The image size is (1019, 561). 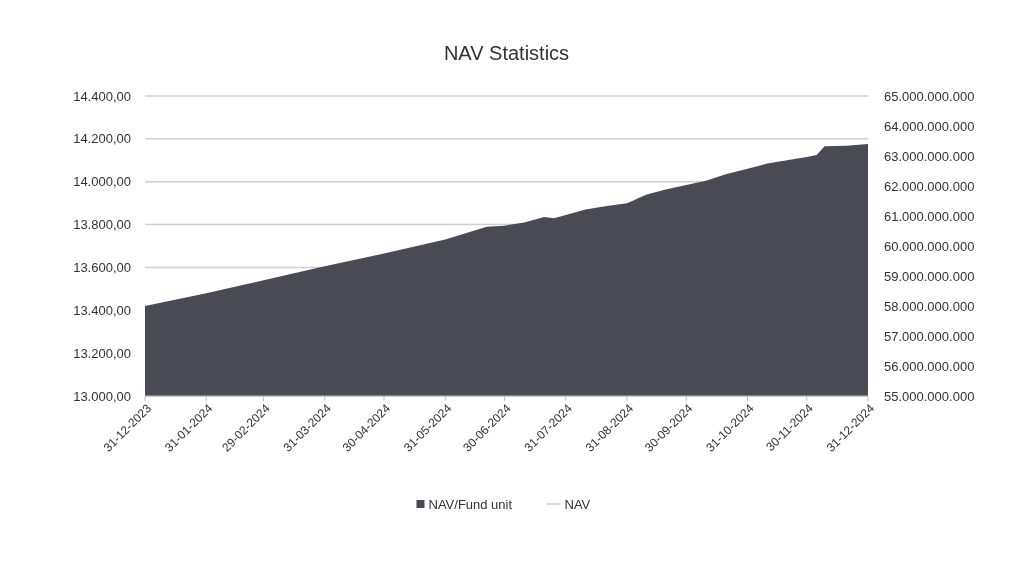 I want to click on y2-tick-label: 58.000.000.000, so click(x=929, y=306).